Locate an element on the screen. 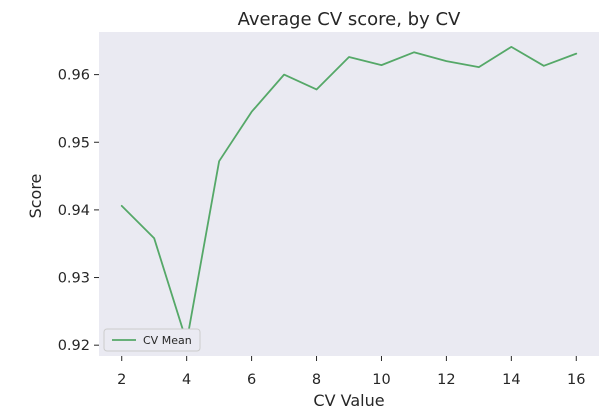 This screenshot has height=417, width=601. y-tick-label: 0.94 is located at coordinates (74, 211).